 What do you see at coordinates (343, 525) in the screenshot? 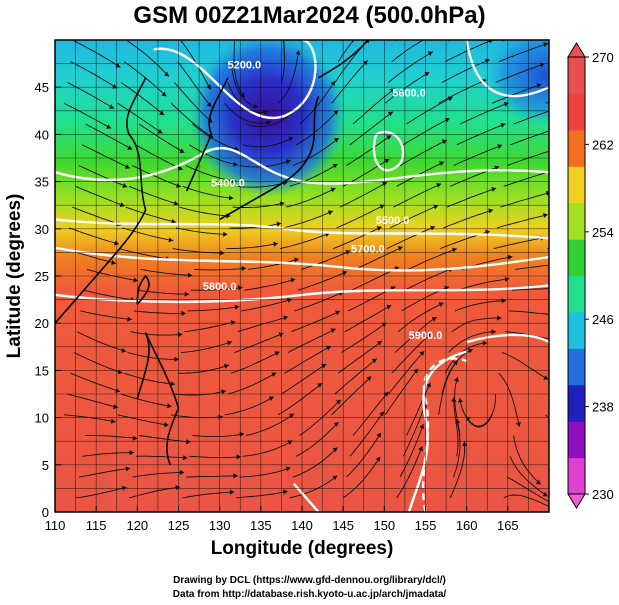
I see `x-tick-label: 145` at bounding box center [343, 525].